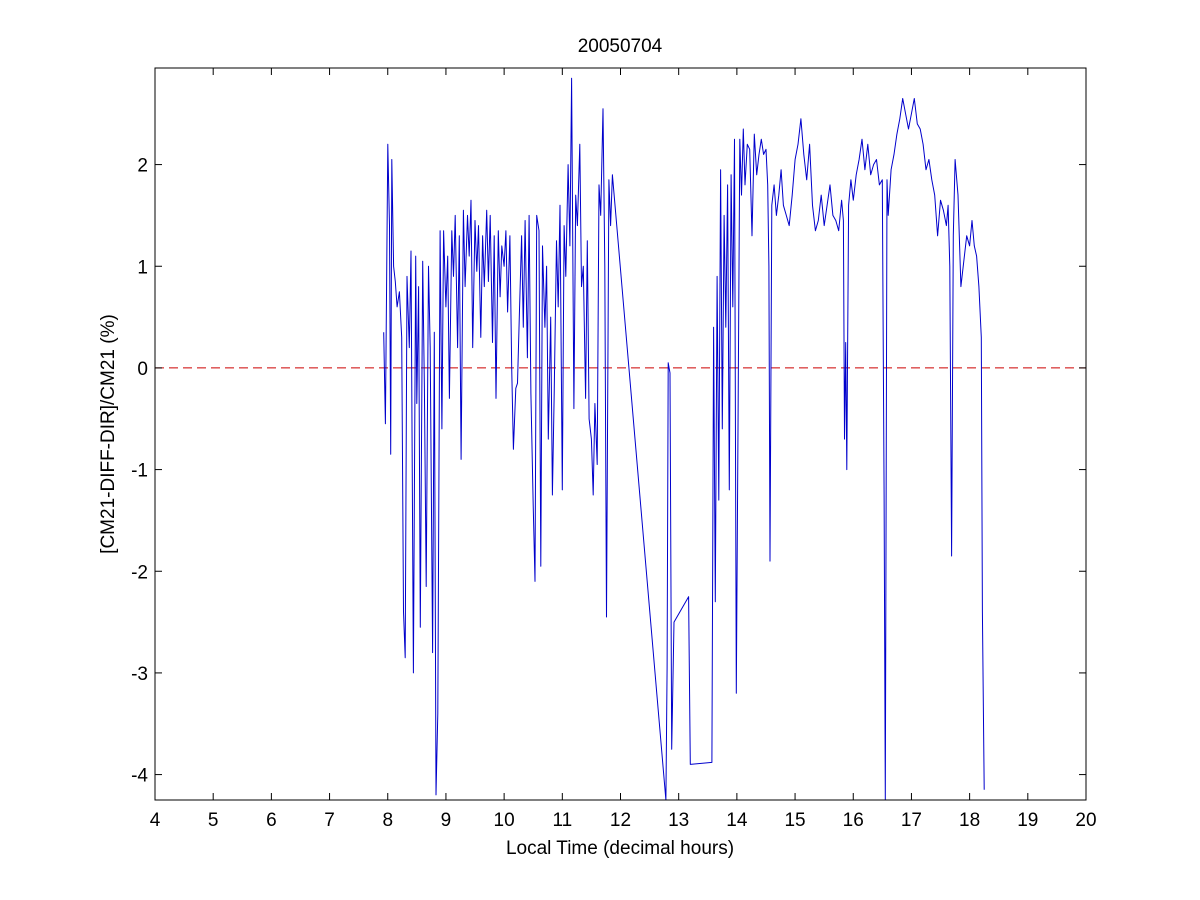  Describe the element at coordinates (737, 820) in the screenshot. I see `x-tick-label: 14` at that location.